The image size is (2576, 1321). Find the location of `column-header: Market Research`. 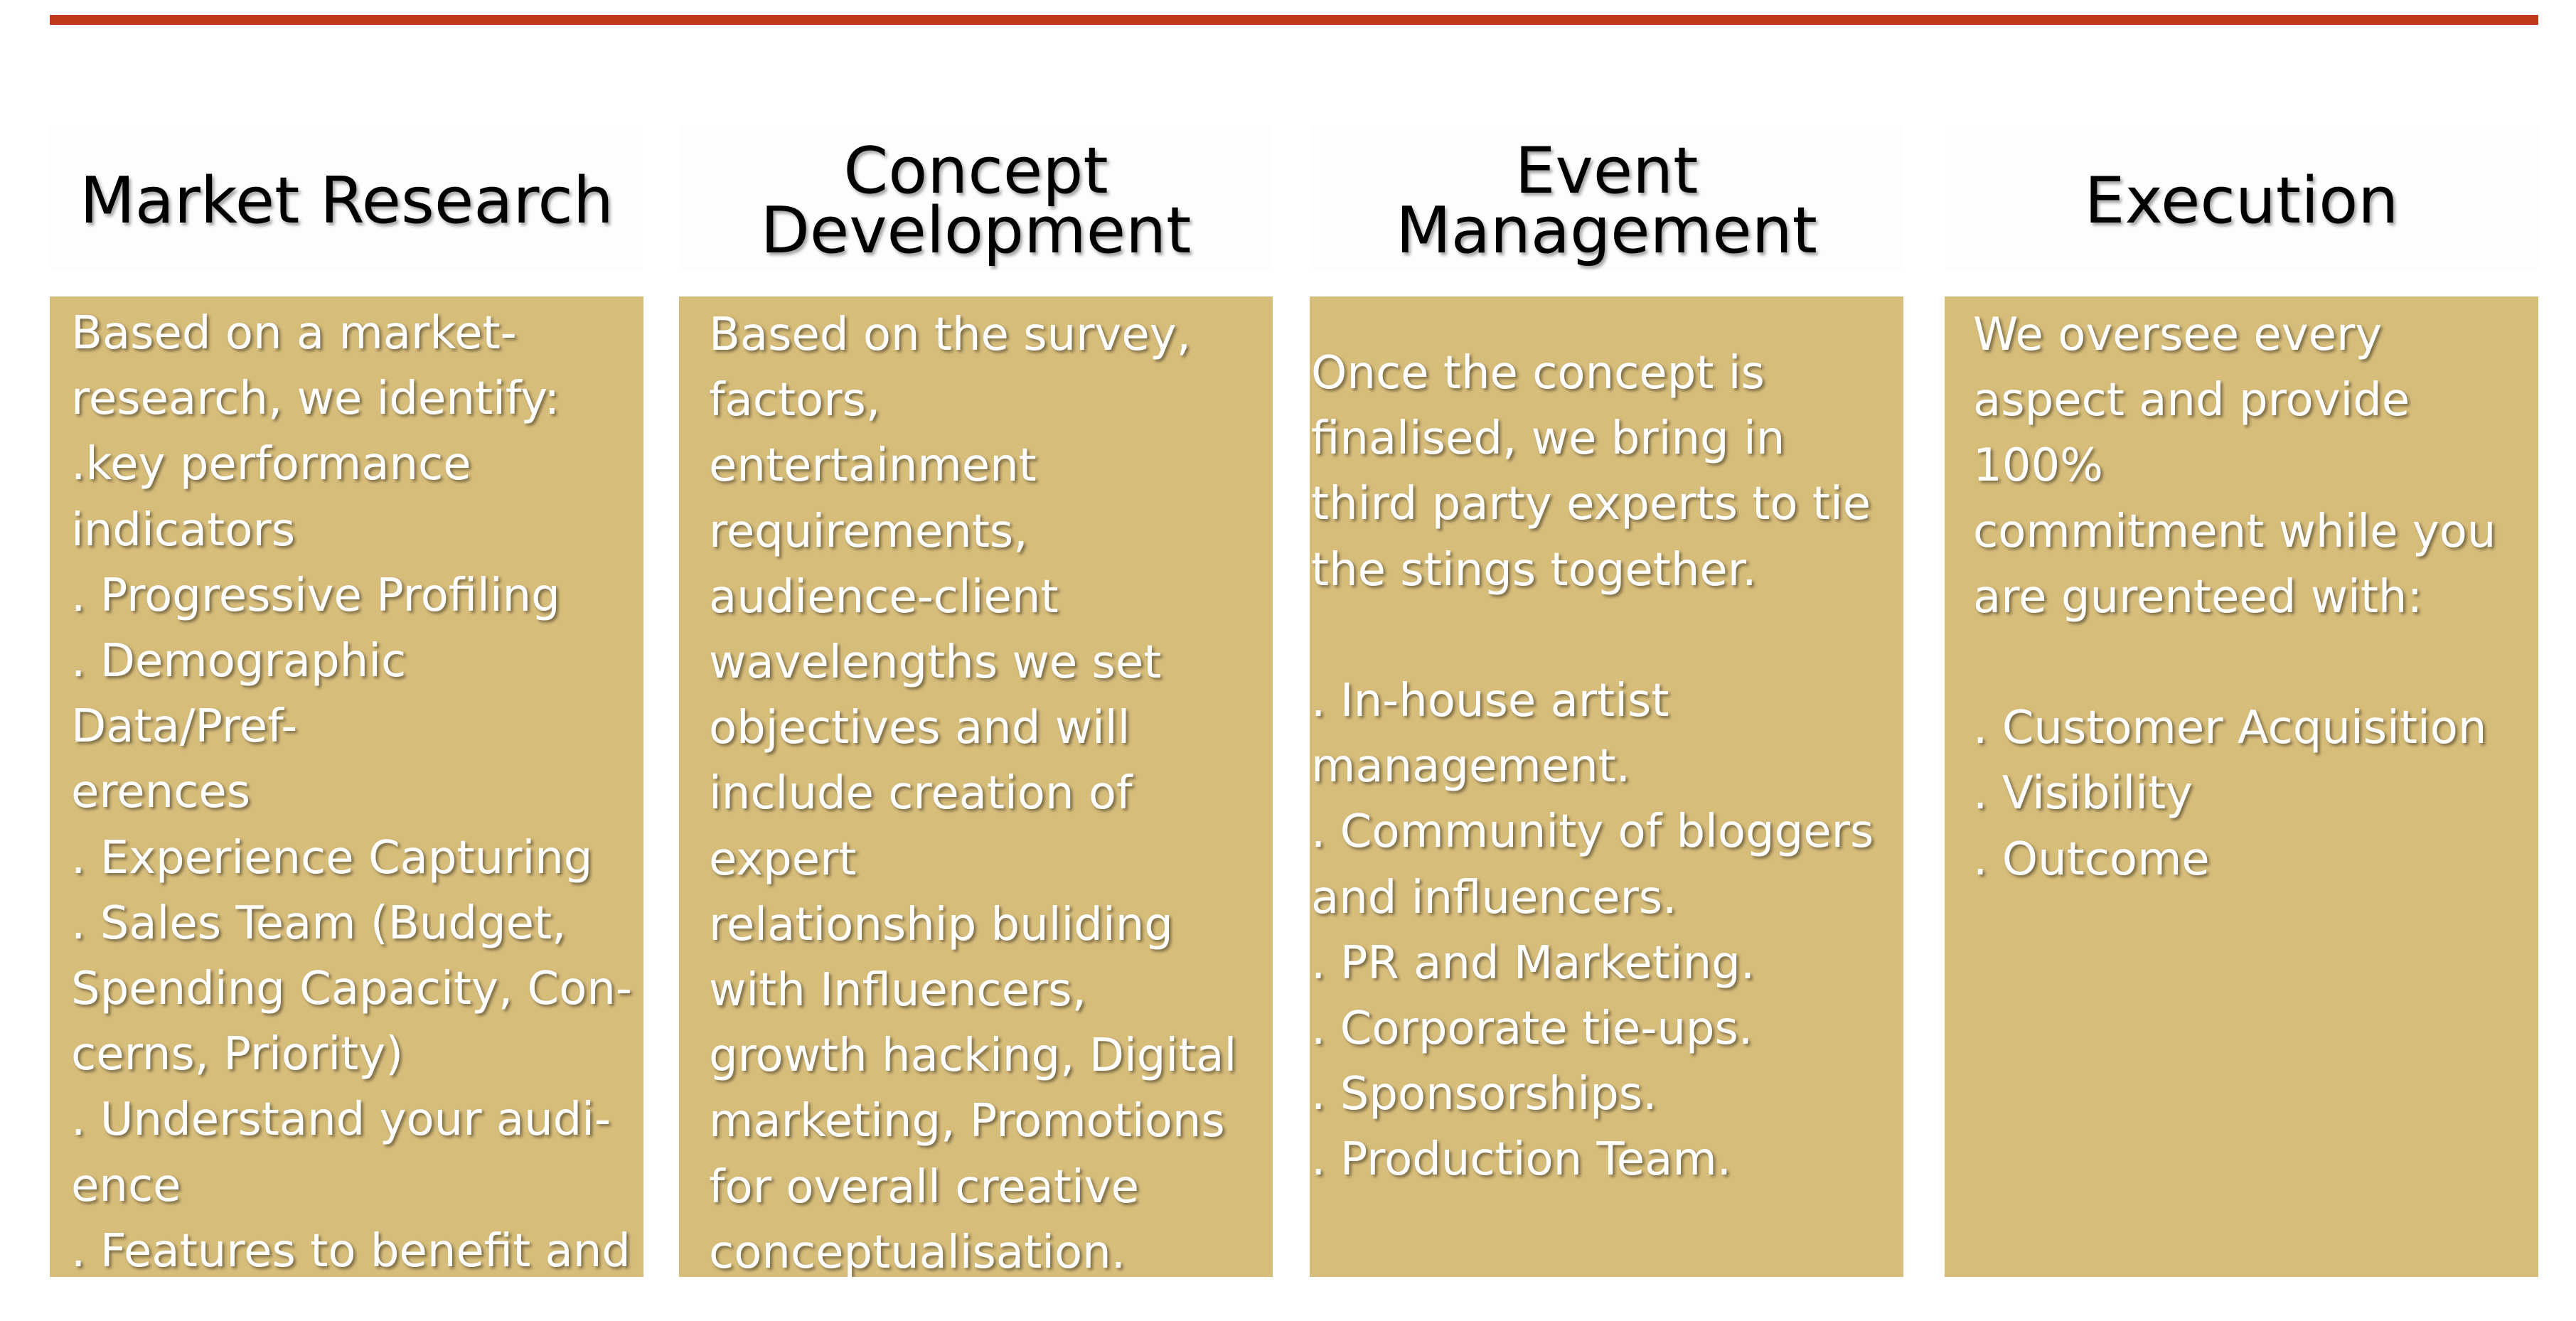

column-header: Market Research is located at coordinates (346, 197).